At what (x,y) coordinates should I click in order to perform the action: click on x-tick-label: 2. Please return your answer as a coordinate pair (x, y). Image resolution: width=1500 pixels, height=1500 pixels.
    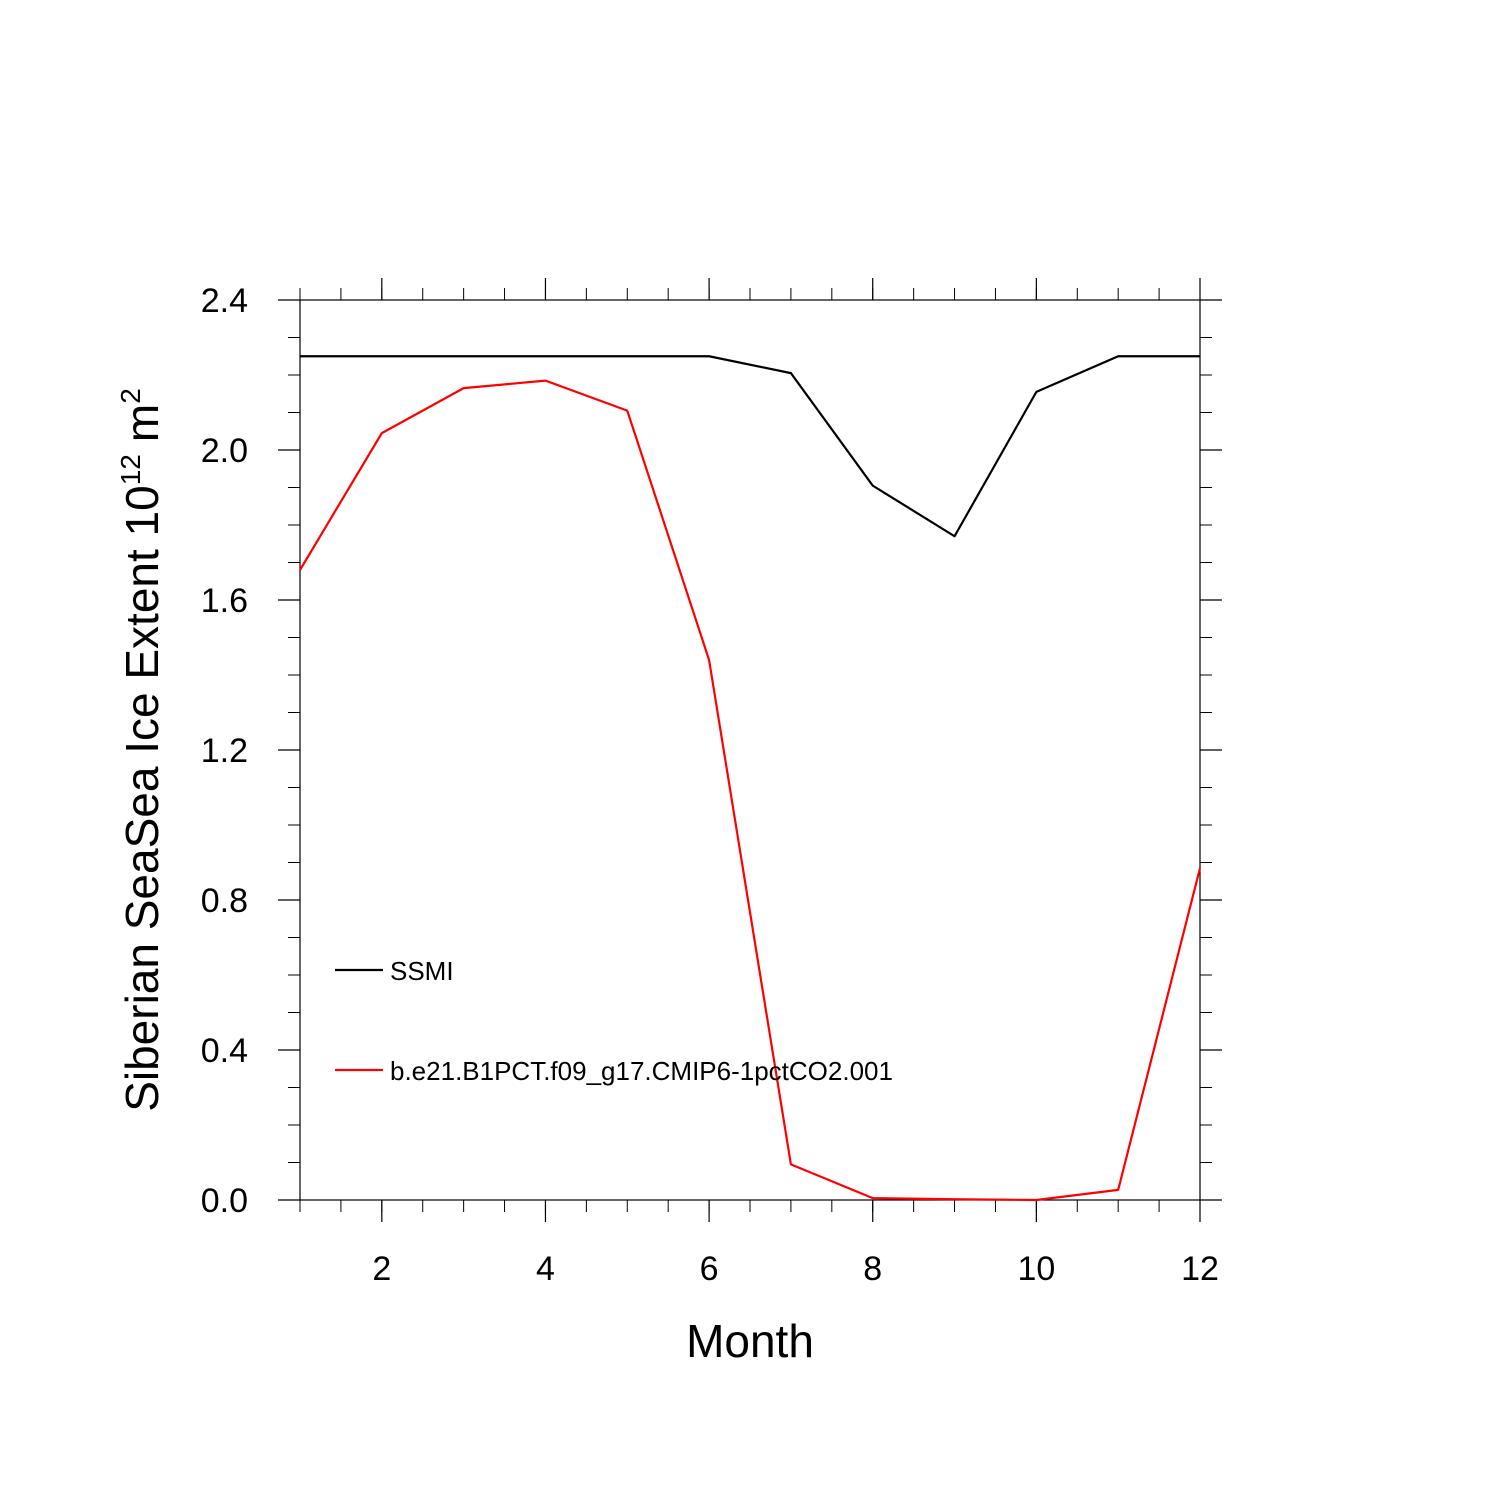
    Looking at the image, I should click on (381, 1269).